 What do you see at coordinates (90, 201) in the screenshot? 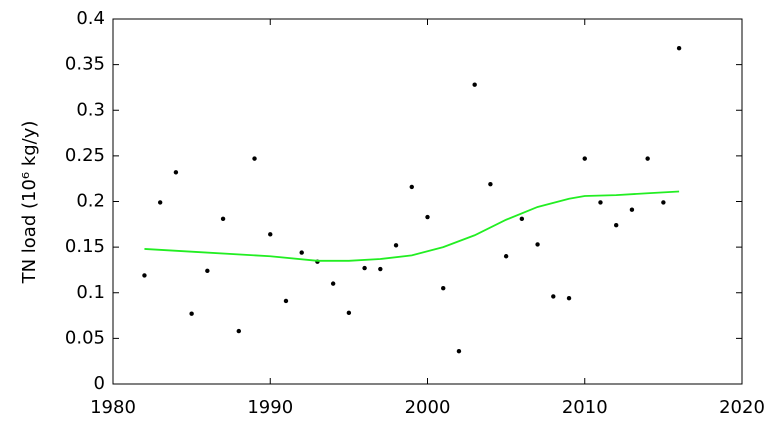
I see `y-tick-label: 0.2` at bounding box center [90, 201].